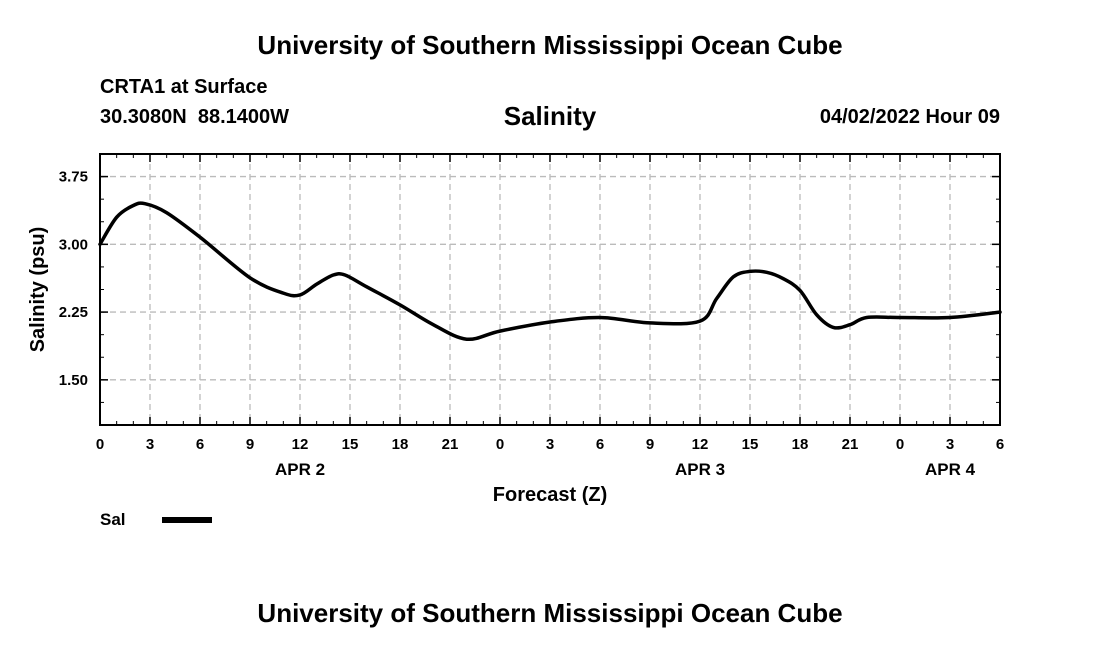  What do you see at coordinates (73, 177) in the screenshot?
I see `y-tick-label: 3.75` at bounding box center [73, 177].